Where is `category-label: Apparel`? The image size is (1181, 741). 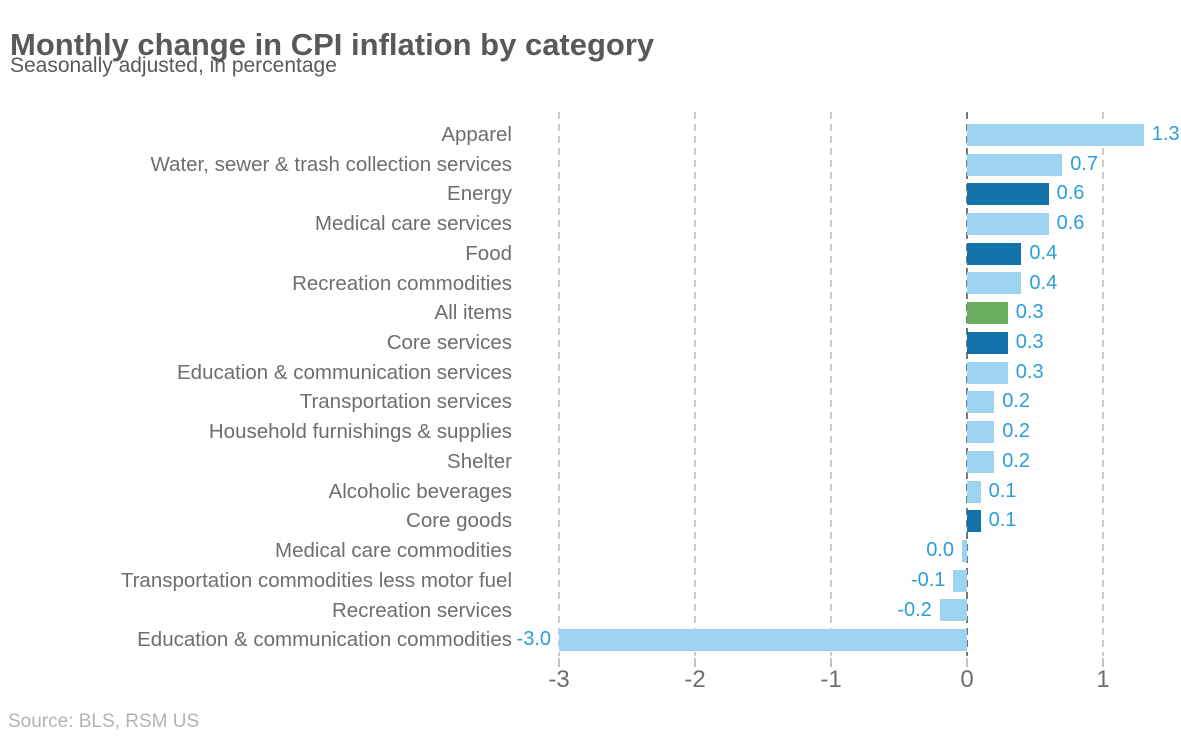 category-label: Apparel is located at coordinates (476, 134).